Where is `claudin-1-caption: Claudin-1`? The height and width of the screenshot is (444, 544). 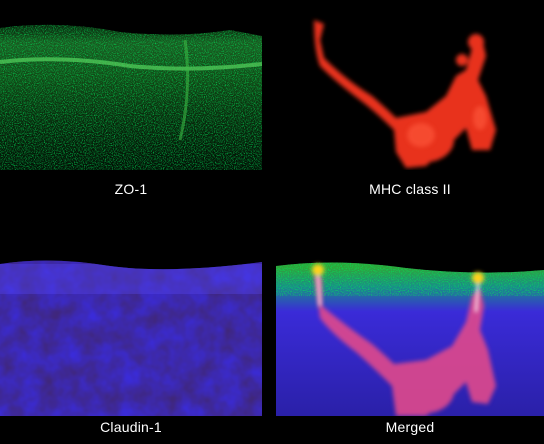
claudin-1-caption: Claudin-1 is located at coordinates (131, 427).